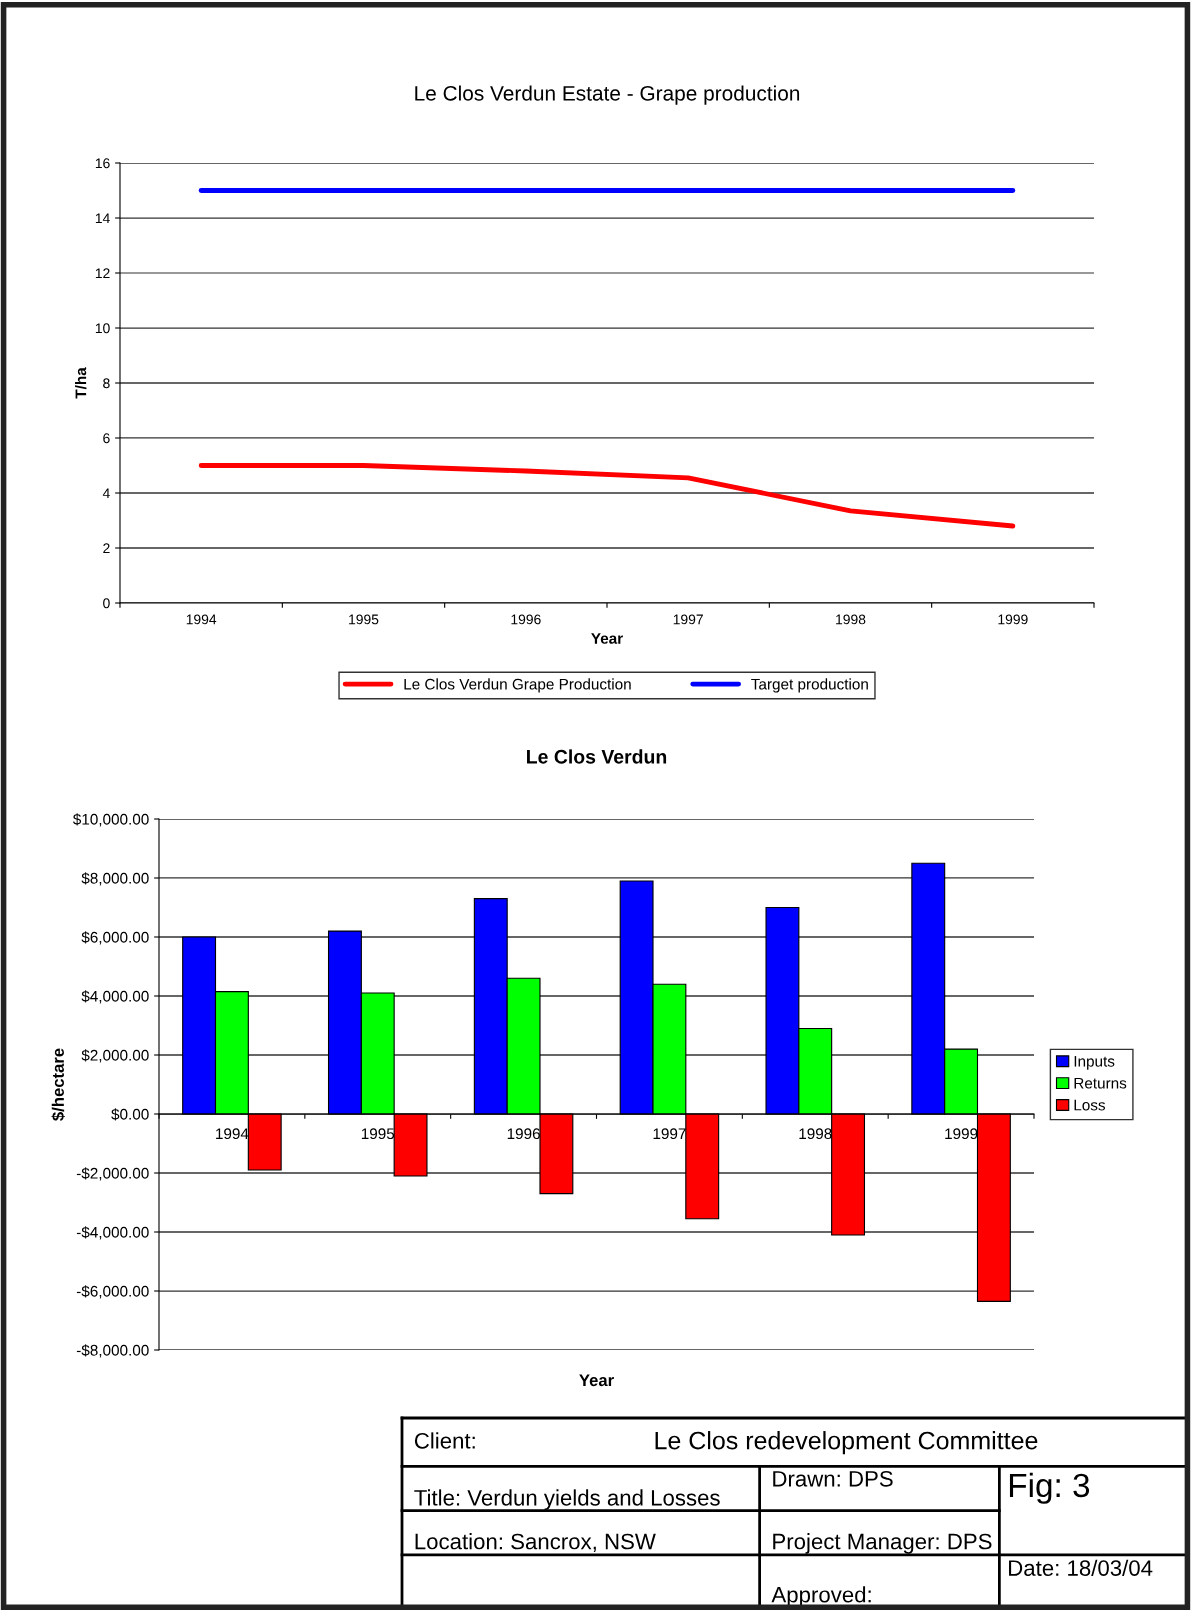 The image size is (1191, 1612). What do you see at coordinates (535, 1542) in the screenshot?
I see `text: Location: Sancrox, NSW` at bounding box center [535, 1542].